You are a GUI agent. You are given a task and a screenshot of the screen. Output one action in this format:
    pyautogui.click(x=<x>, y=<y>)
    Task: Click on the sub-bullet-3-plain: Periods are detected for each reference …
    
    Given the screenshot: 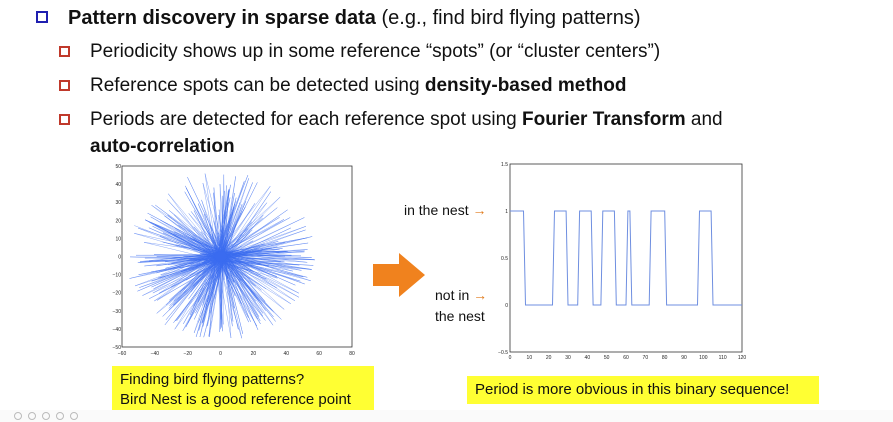 What is the action you would take?
    pyautogui.click(x=306, y=119)
    